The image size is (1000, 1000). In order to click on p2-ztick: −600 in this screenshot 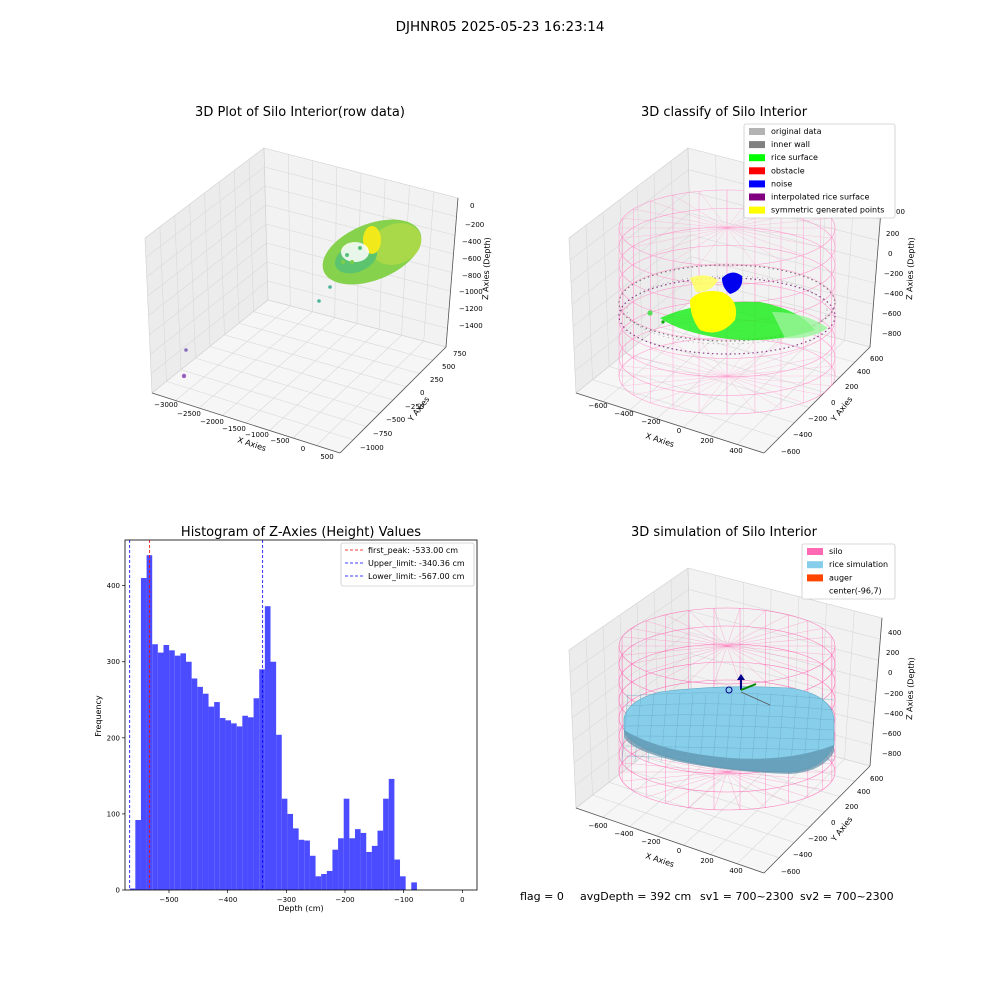, I will do `click(891, 314)`.